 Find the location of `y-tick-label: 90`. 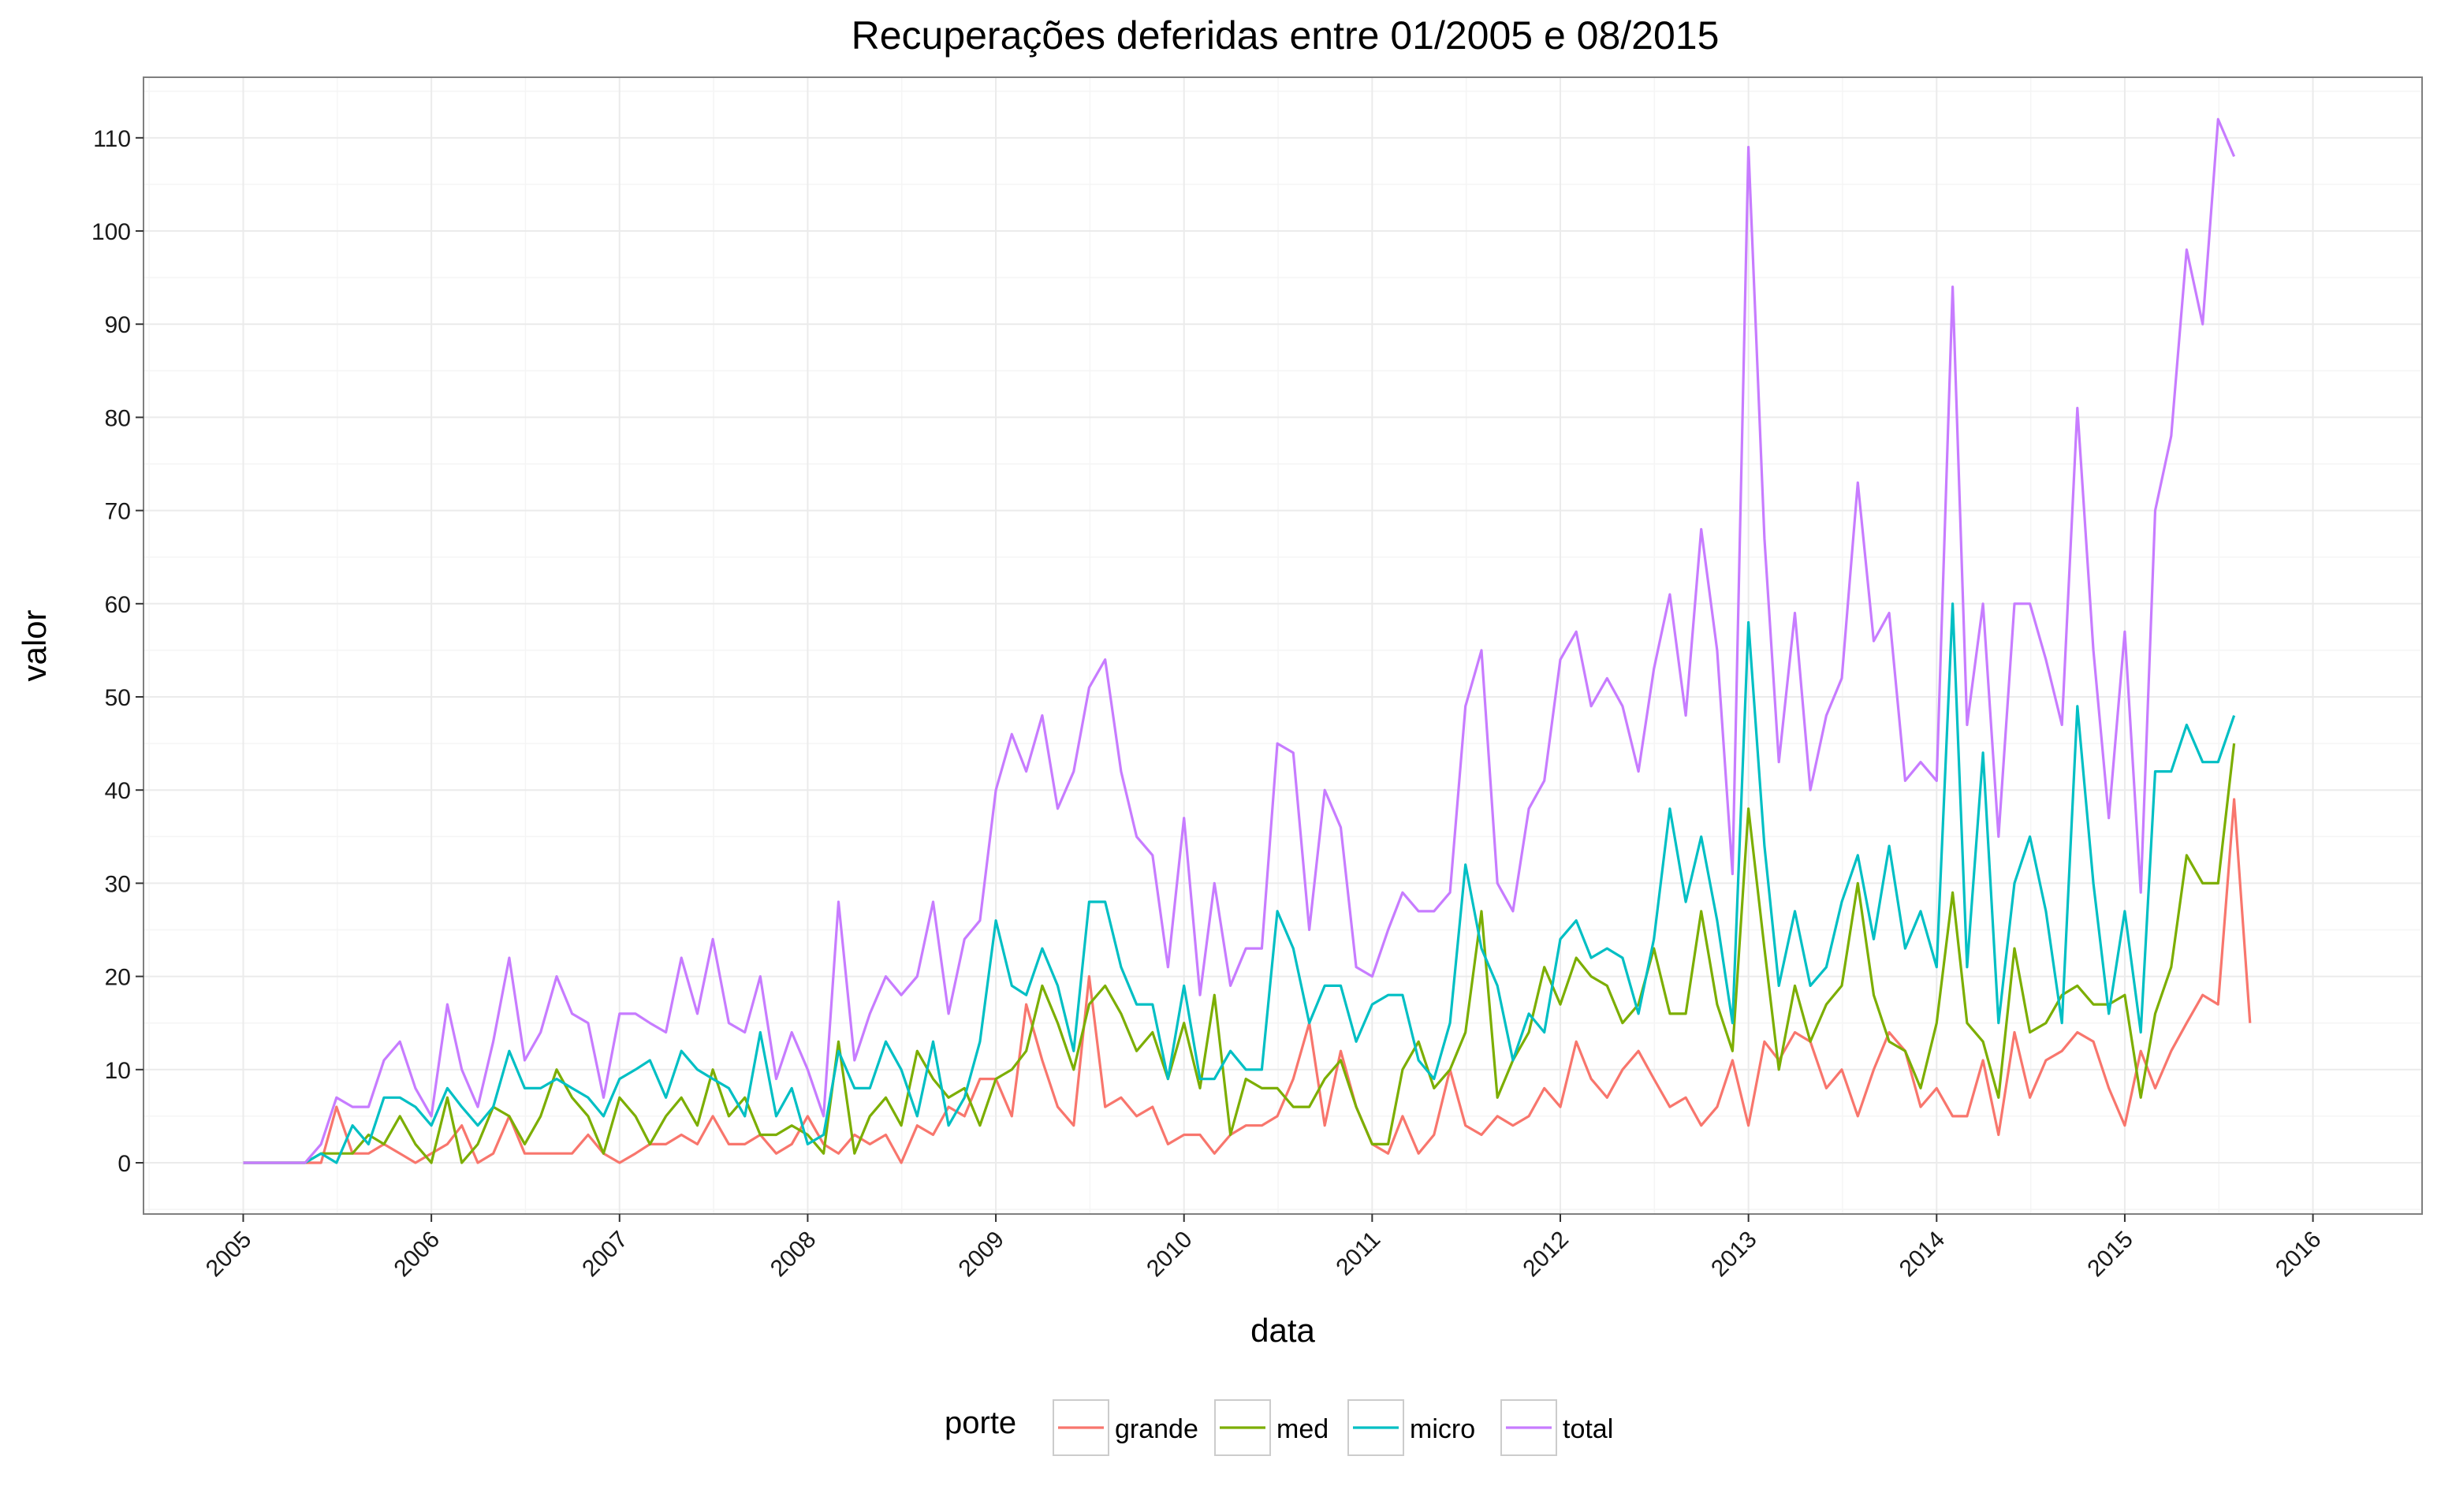

y-tick-label: 90 is located at coordinates (118, 325).